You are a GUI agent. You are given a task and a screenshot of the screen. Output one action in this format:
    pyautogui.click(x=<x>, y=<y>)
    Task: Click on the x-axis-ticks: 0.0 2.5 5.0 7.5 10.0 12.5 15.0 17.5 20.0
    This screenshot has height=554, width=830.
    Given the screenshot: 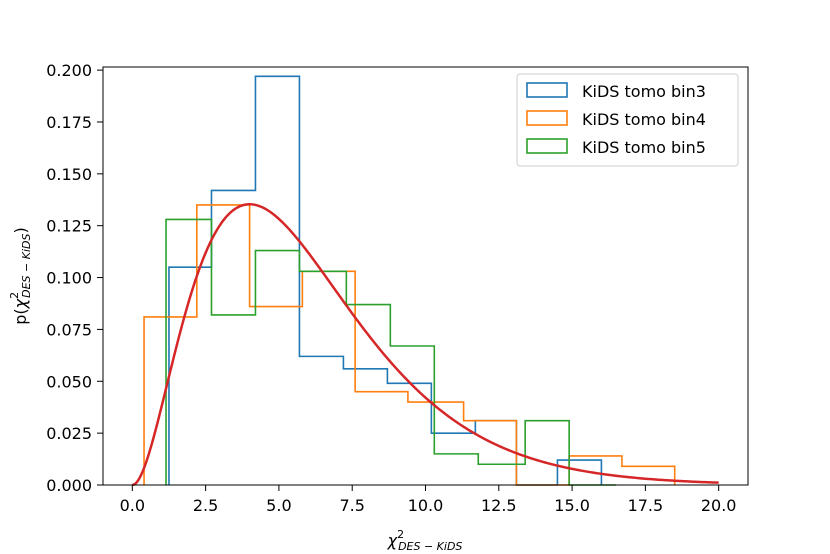 What is the action you would take?
    pyautogui.click(x=428, y=500)
    